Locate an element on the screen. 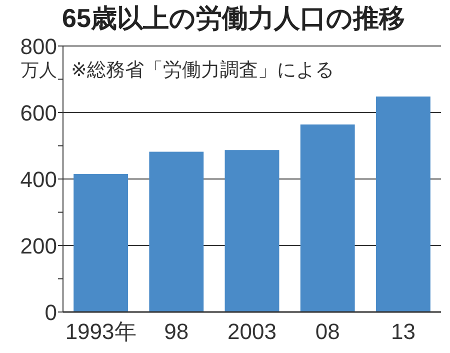 Image resolution: width=450 pixels, height=353 pixels. x-tick-label: 1993年 is located at coordinates (100, 331).